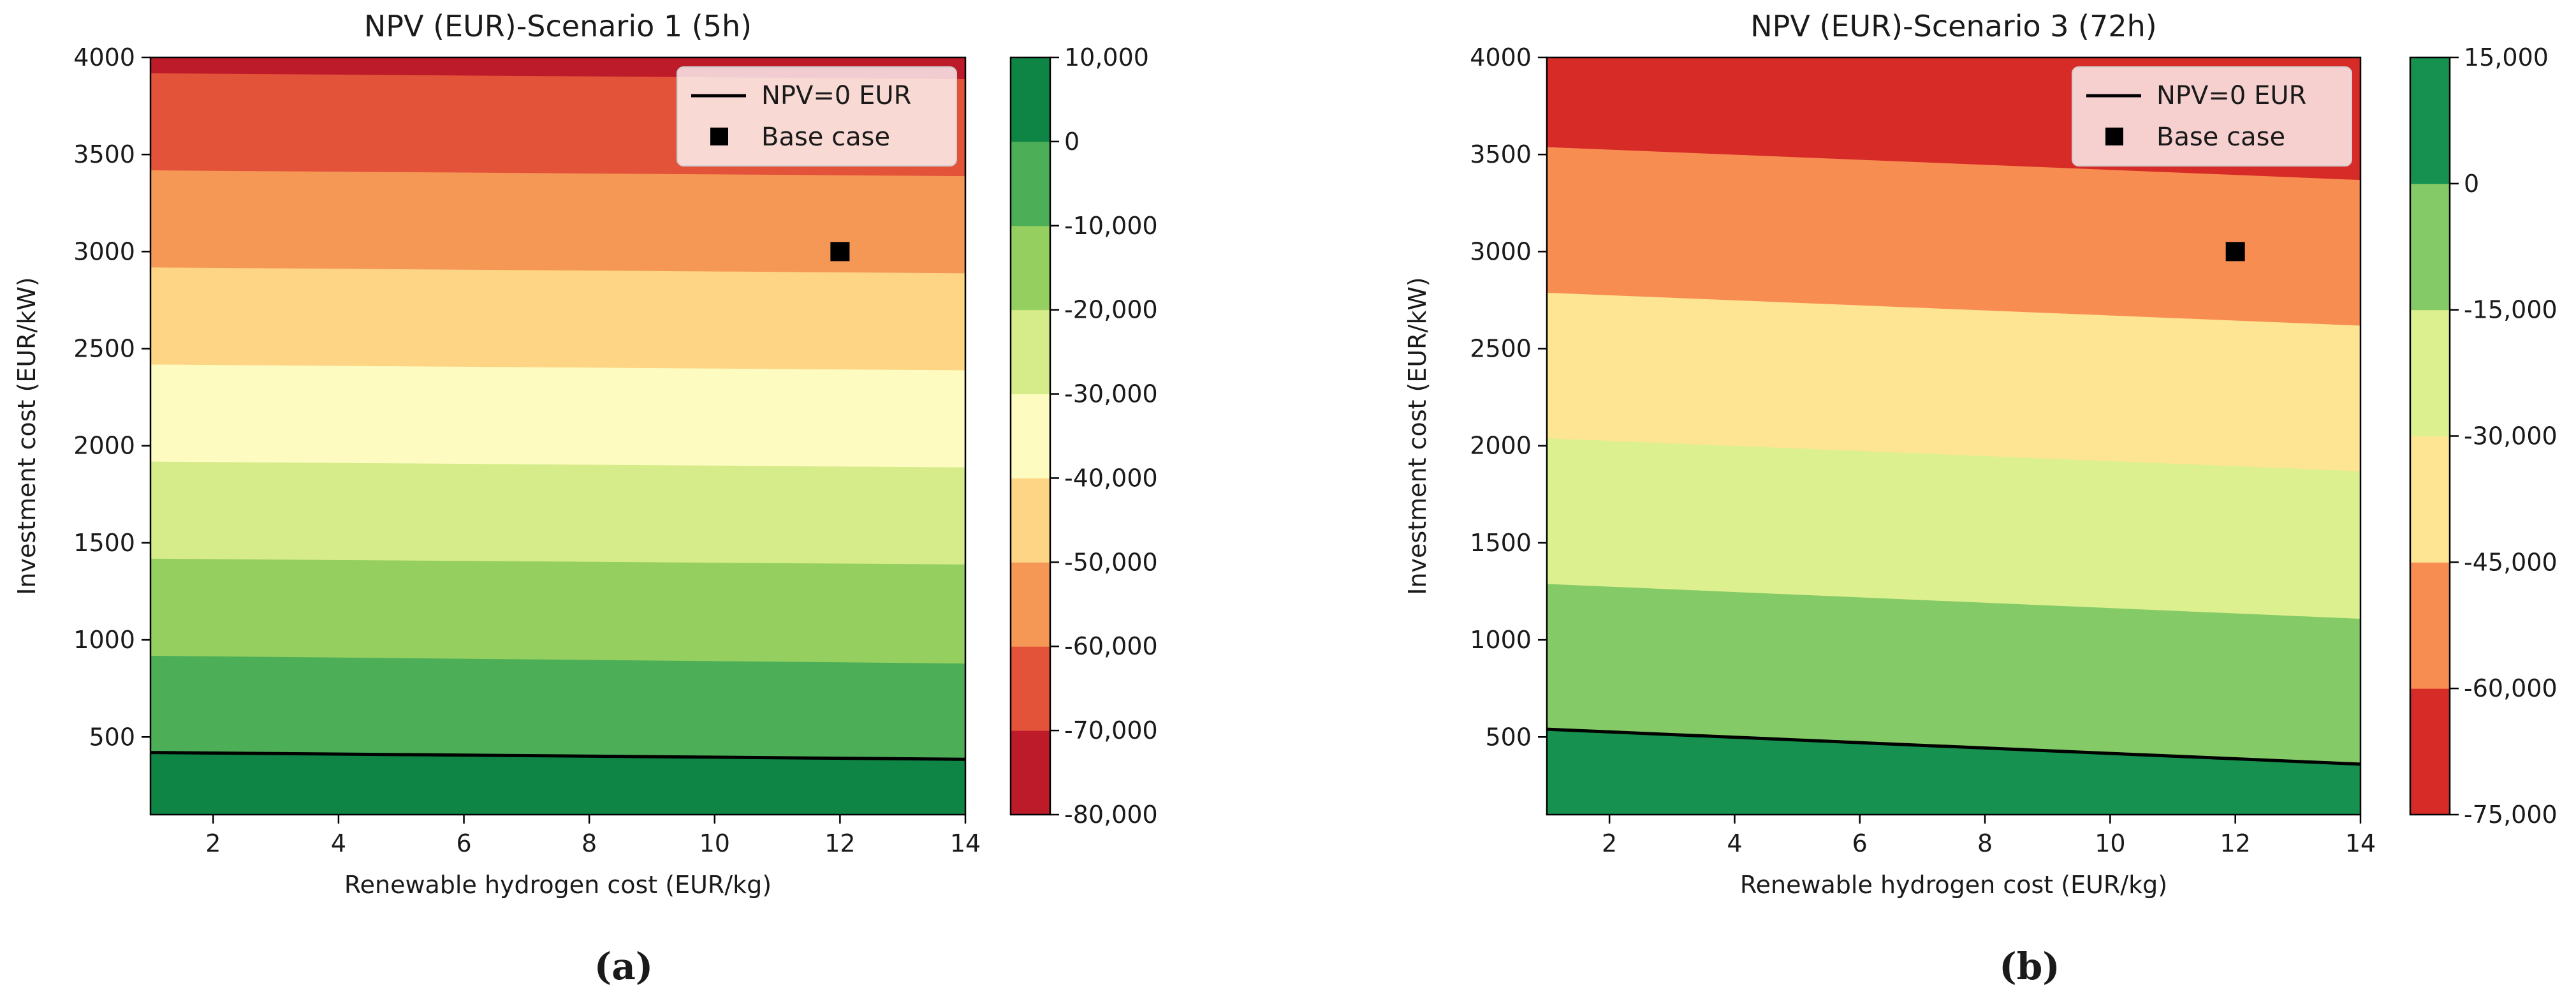 The image size is (2576, 999). What do you see at coordinates (1111, 815) in the screenshot?
I see `colorbar-tick-label: -80,000` at bounding box center [1111, 815].